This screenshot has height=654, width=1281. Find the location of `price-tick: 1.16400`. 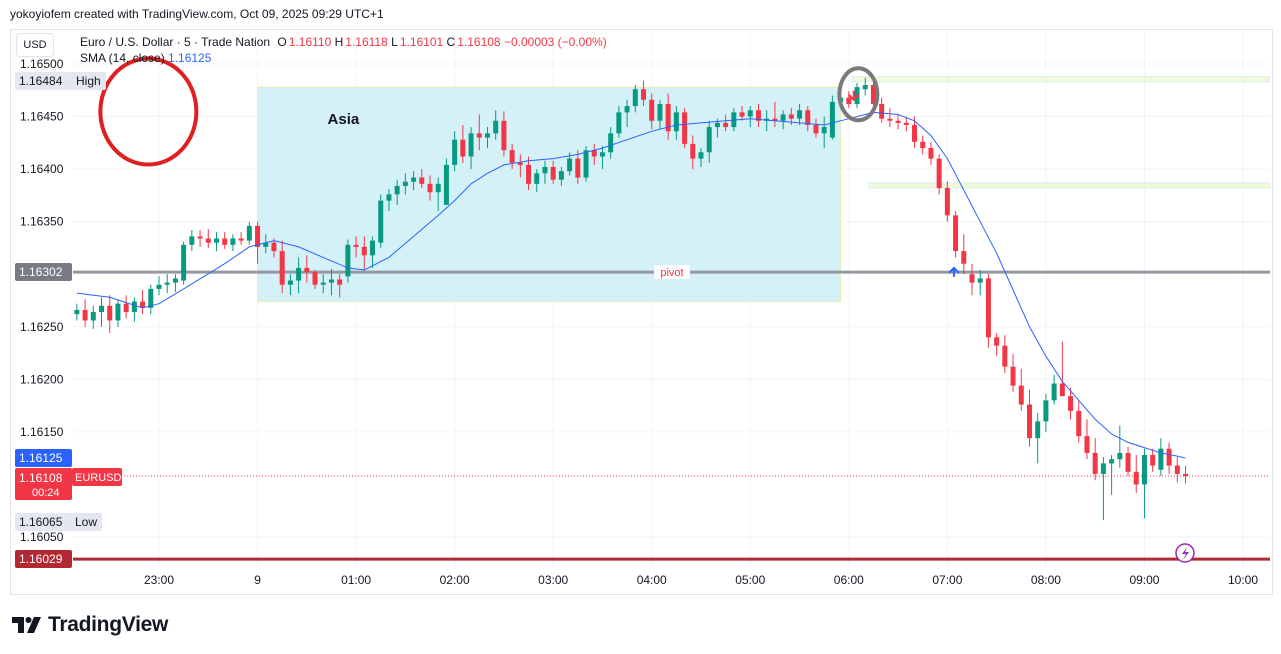

price-tick: 1.16400 is located at coordinates (42, 169).